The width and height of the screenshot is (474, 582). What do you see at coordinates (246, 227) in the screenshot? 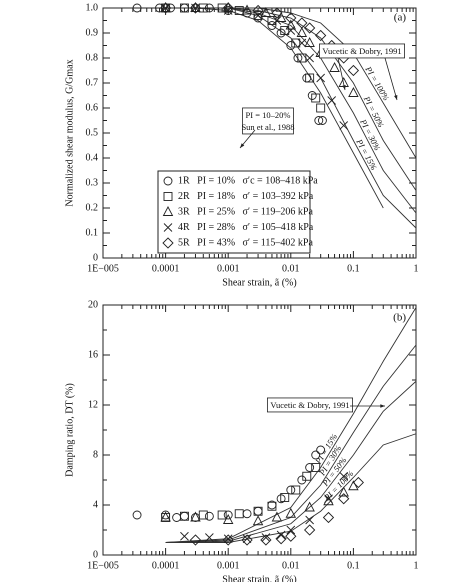
I see `legend-label: 4R PI = 28% σ′ = 105–418 kPa` at bounding box center [246, 227].